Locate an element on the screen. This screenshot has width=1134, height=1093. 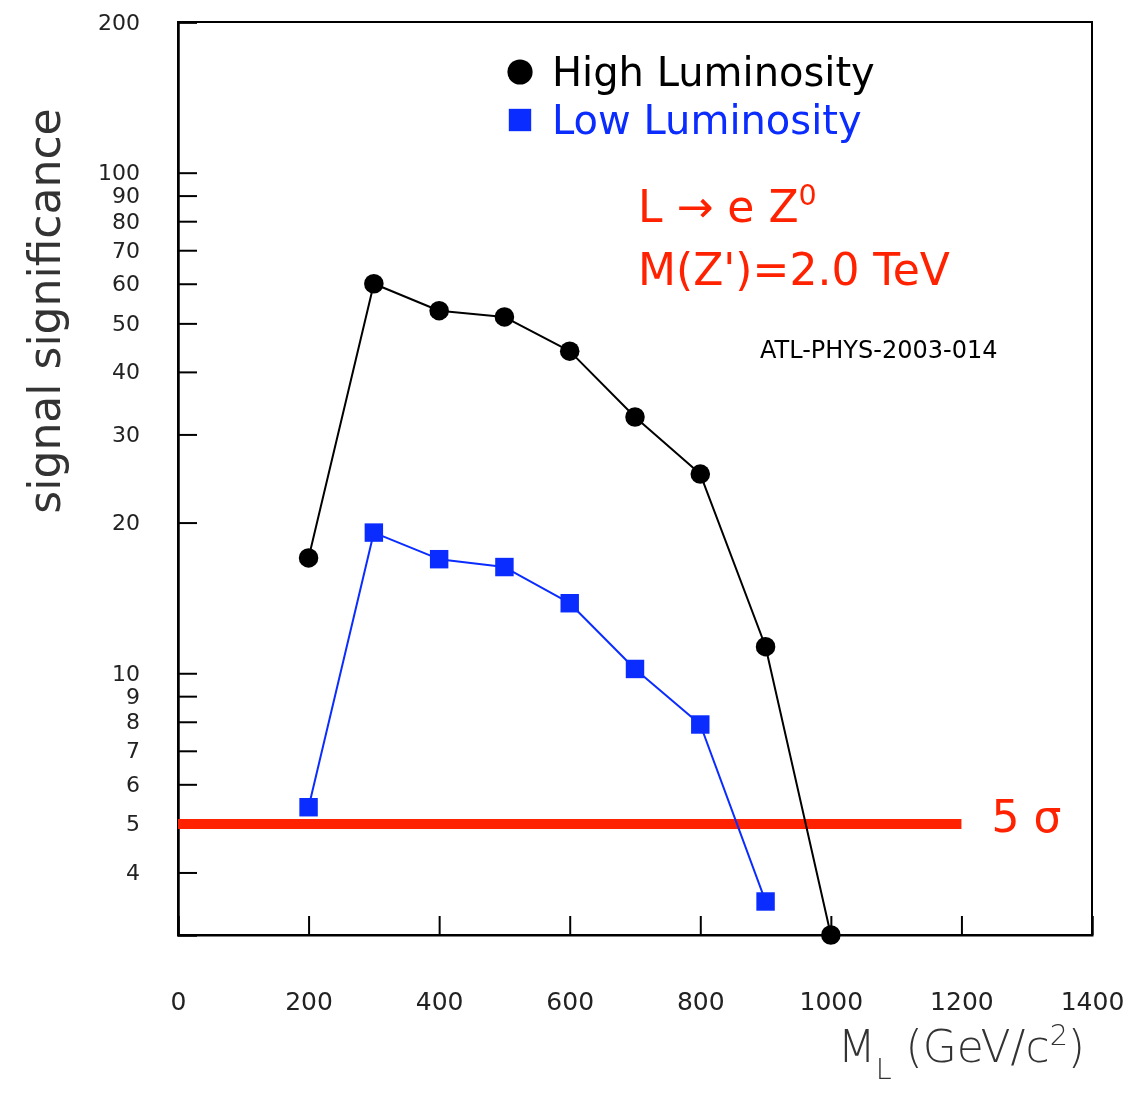
y-tick-label: 60 is located at coordinates (126, 284).